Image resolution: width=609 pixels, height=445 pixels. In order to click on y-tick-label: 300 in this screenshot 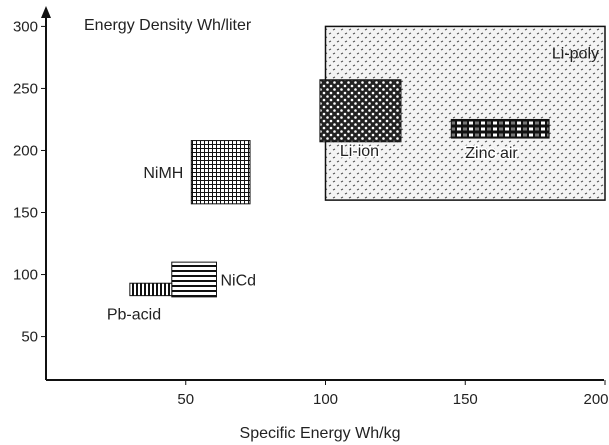, I will do `click(25, 26)`.